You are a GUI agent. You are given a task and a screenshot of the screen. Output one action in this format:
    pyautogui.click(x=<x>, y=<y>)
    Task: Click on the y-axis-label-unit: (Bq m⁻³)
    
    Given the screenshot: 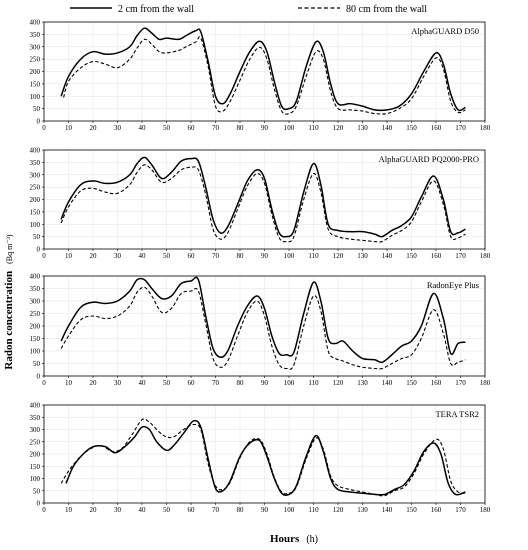 What is the action you would take?
    pyautogui.click(x=9, y=249)
    